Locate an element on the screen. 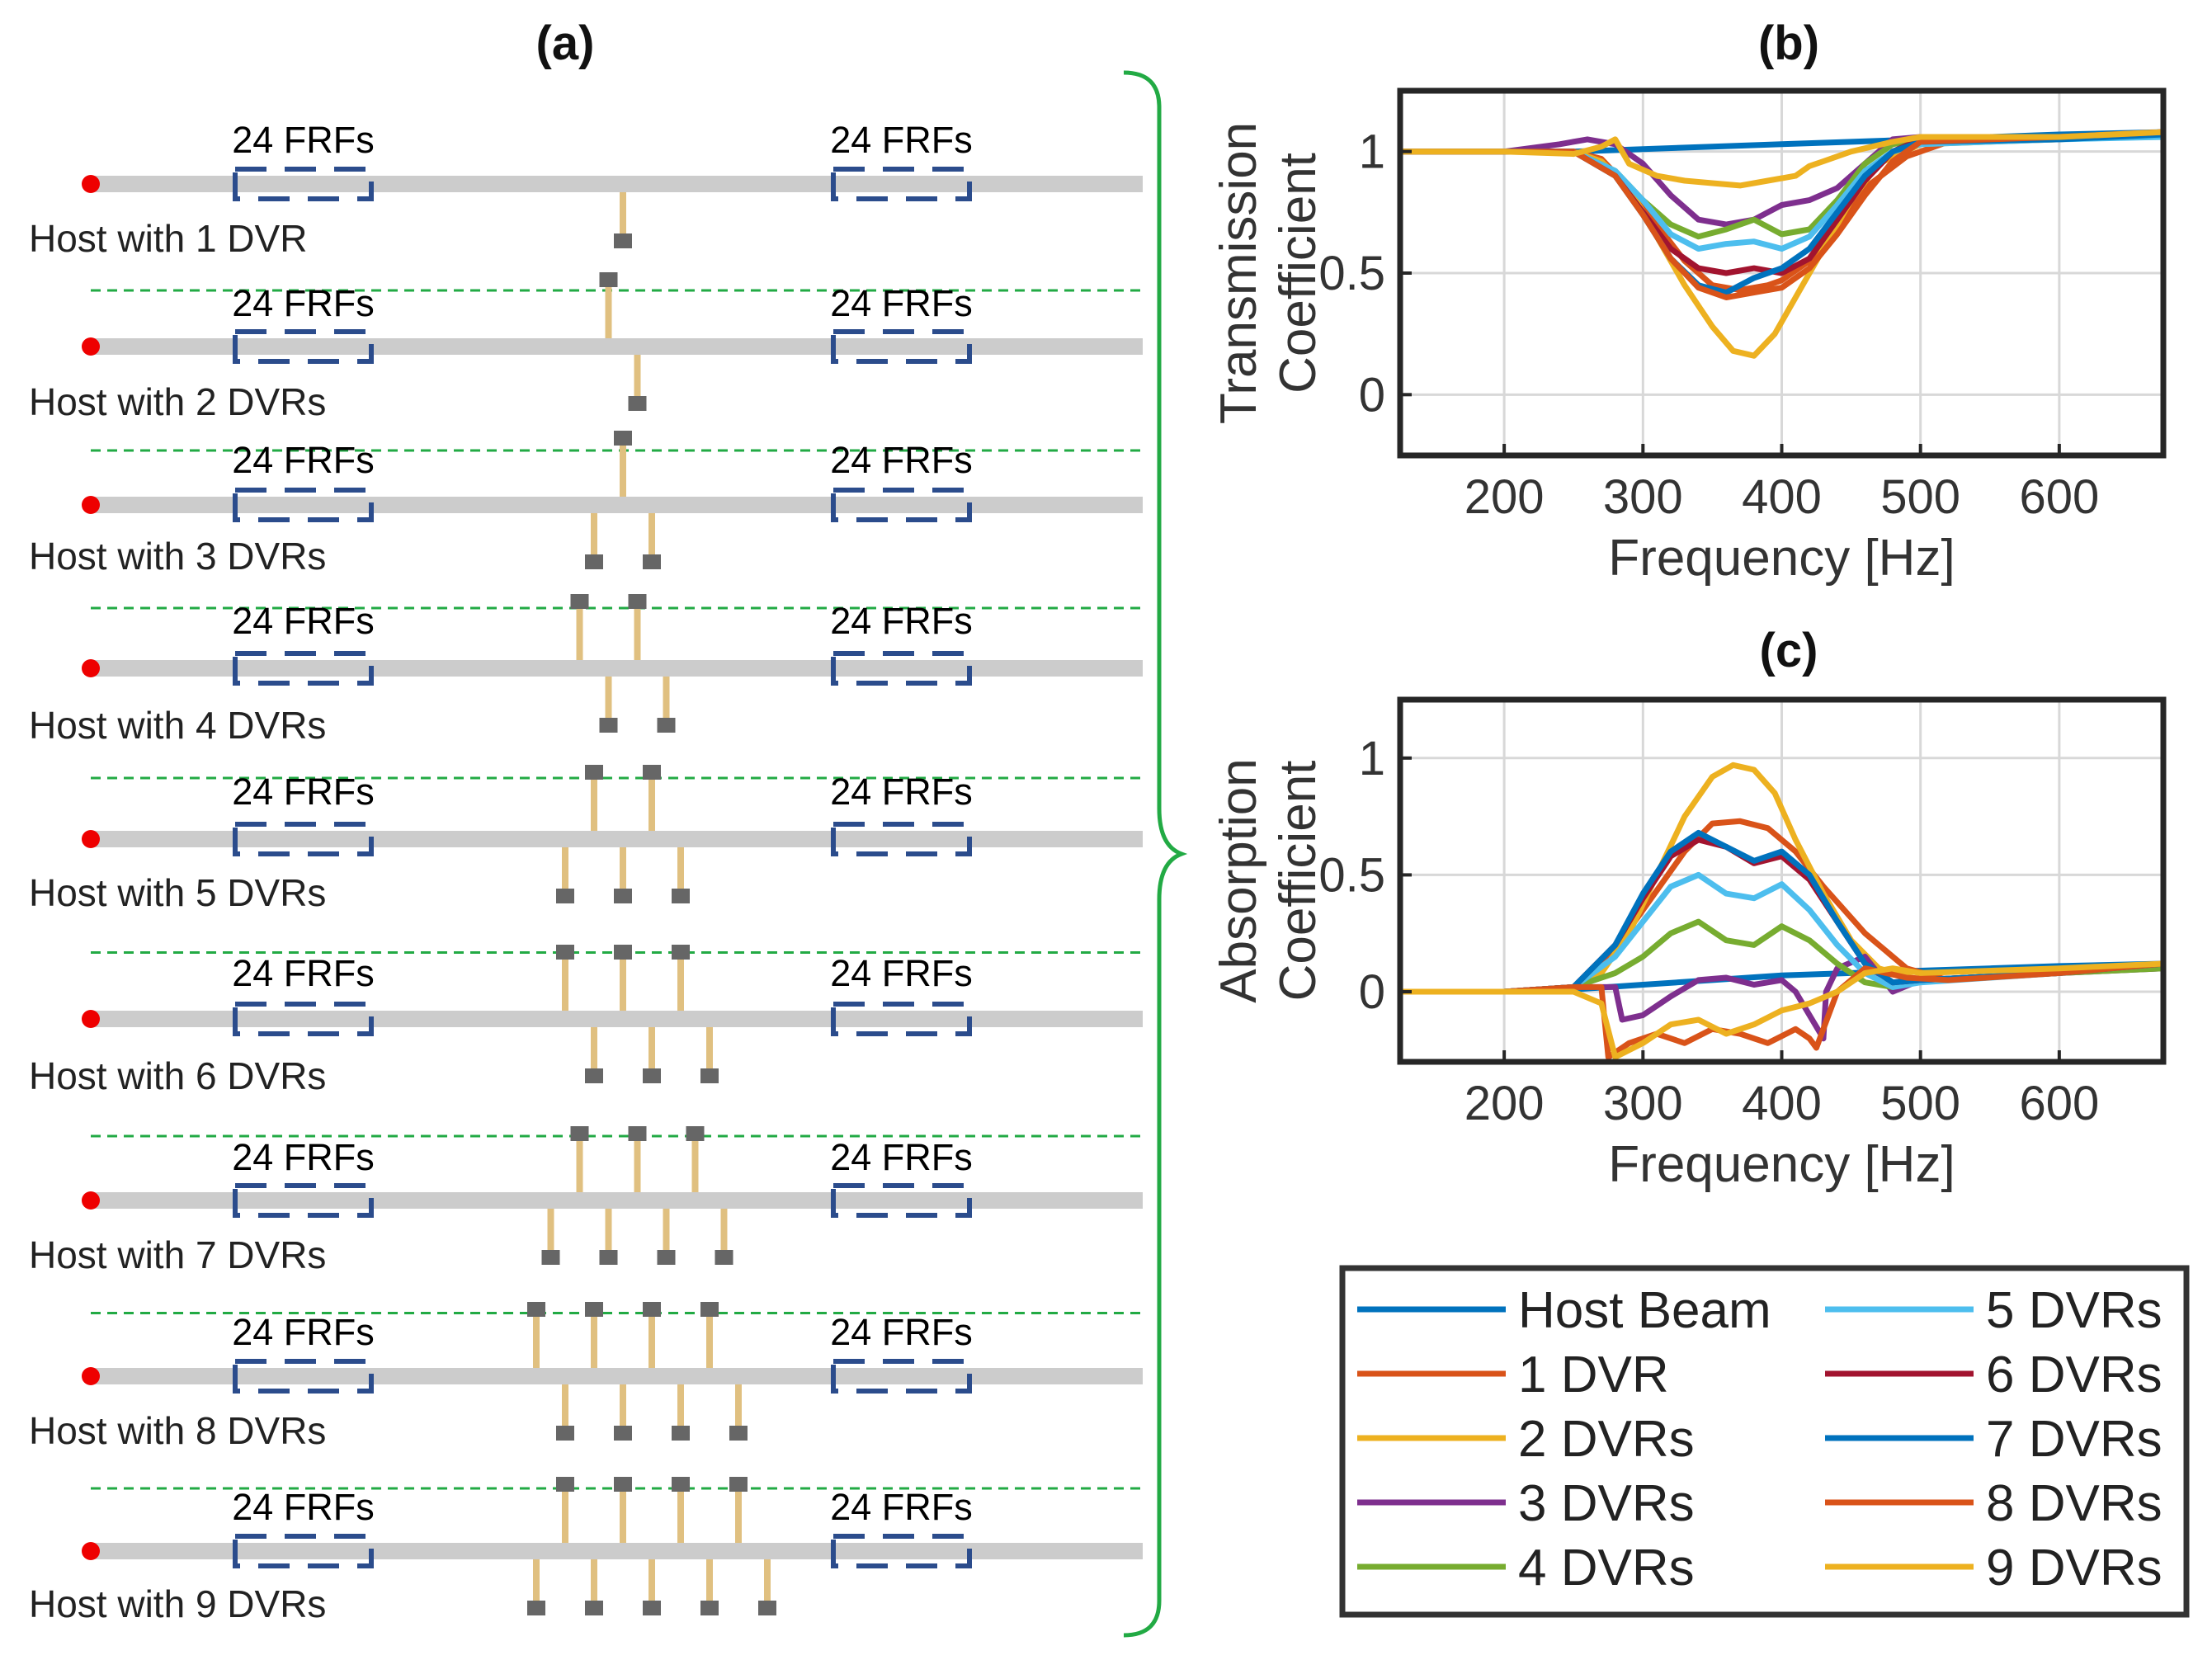  legend-label: 6 DVRs is located at coordinates (2074, 1374).